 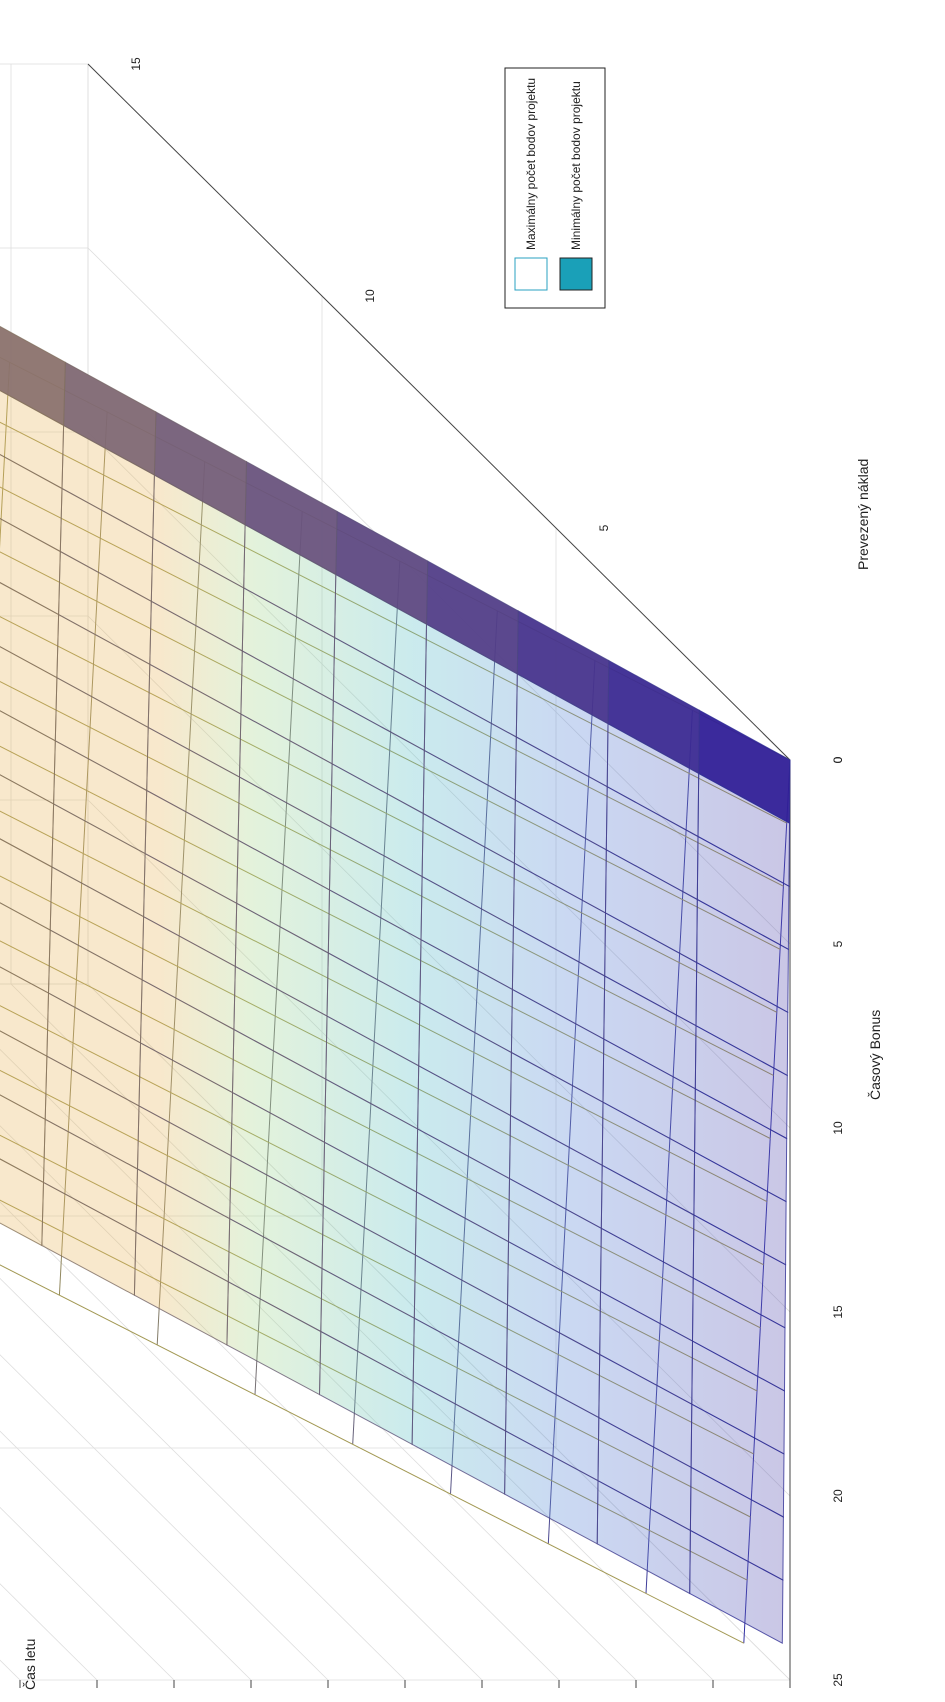 I want to click on y-tick-label: 10, so click(x=838, y=1128).